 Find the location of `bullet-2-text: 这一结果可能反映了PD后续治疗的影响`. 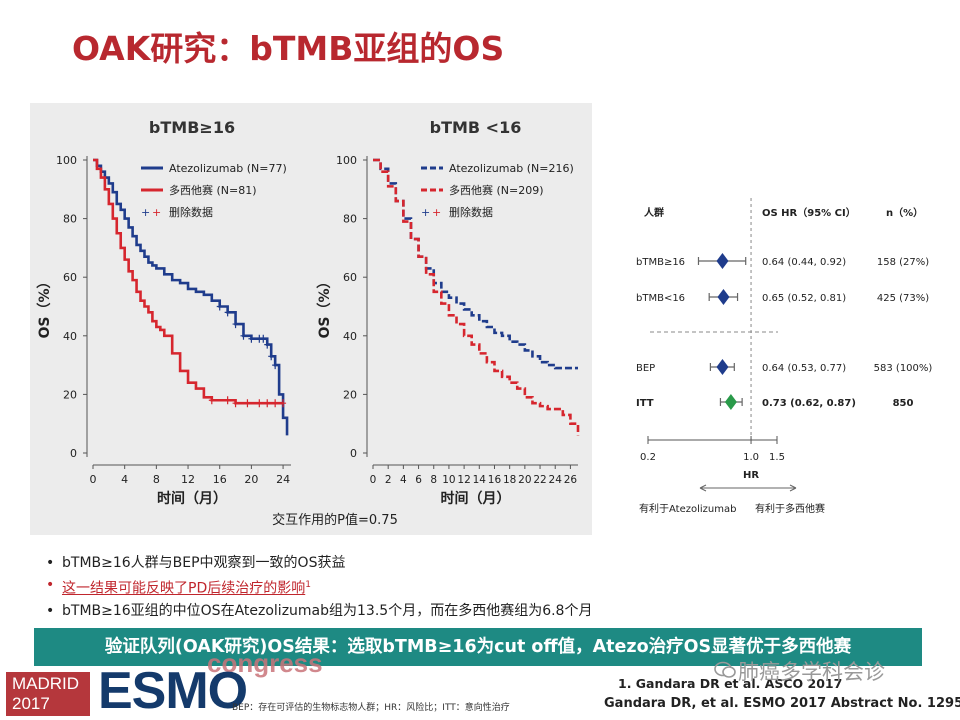

bullet-2-text: 这一结果可能反映了PD后续治疗的影响 is located at coordinates (184, 588).